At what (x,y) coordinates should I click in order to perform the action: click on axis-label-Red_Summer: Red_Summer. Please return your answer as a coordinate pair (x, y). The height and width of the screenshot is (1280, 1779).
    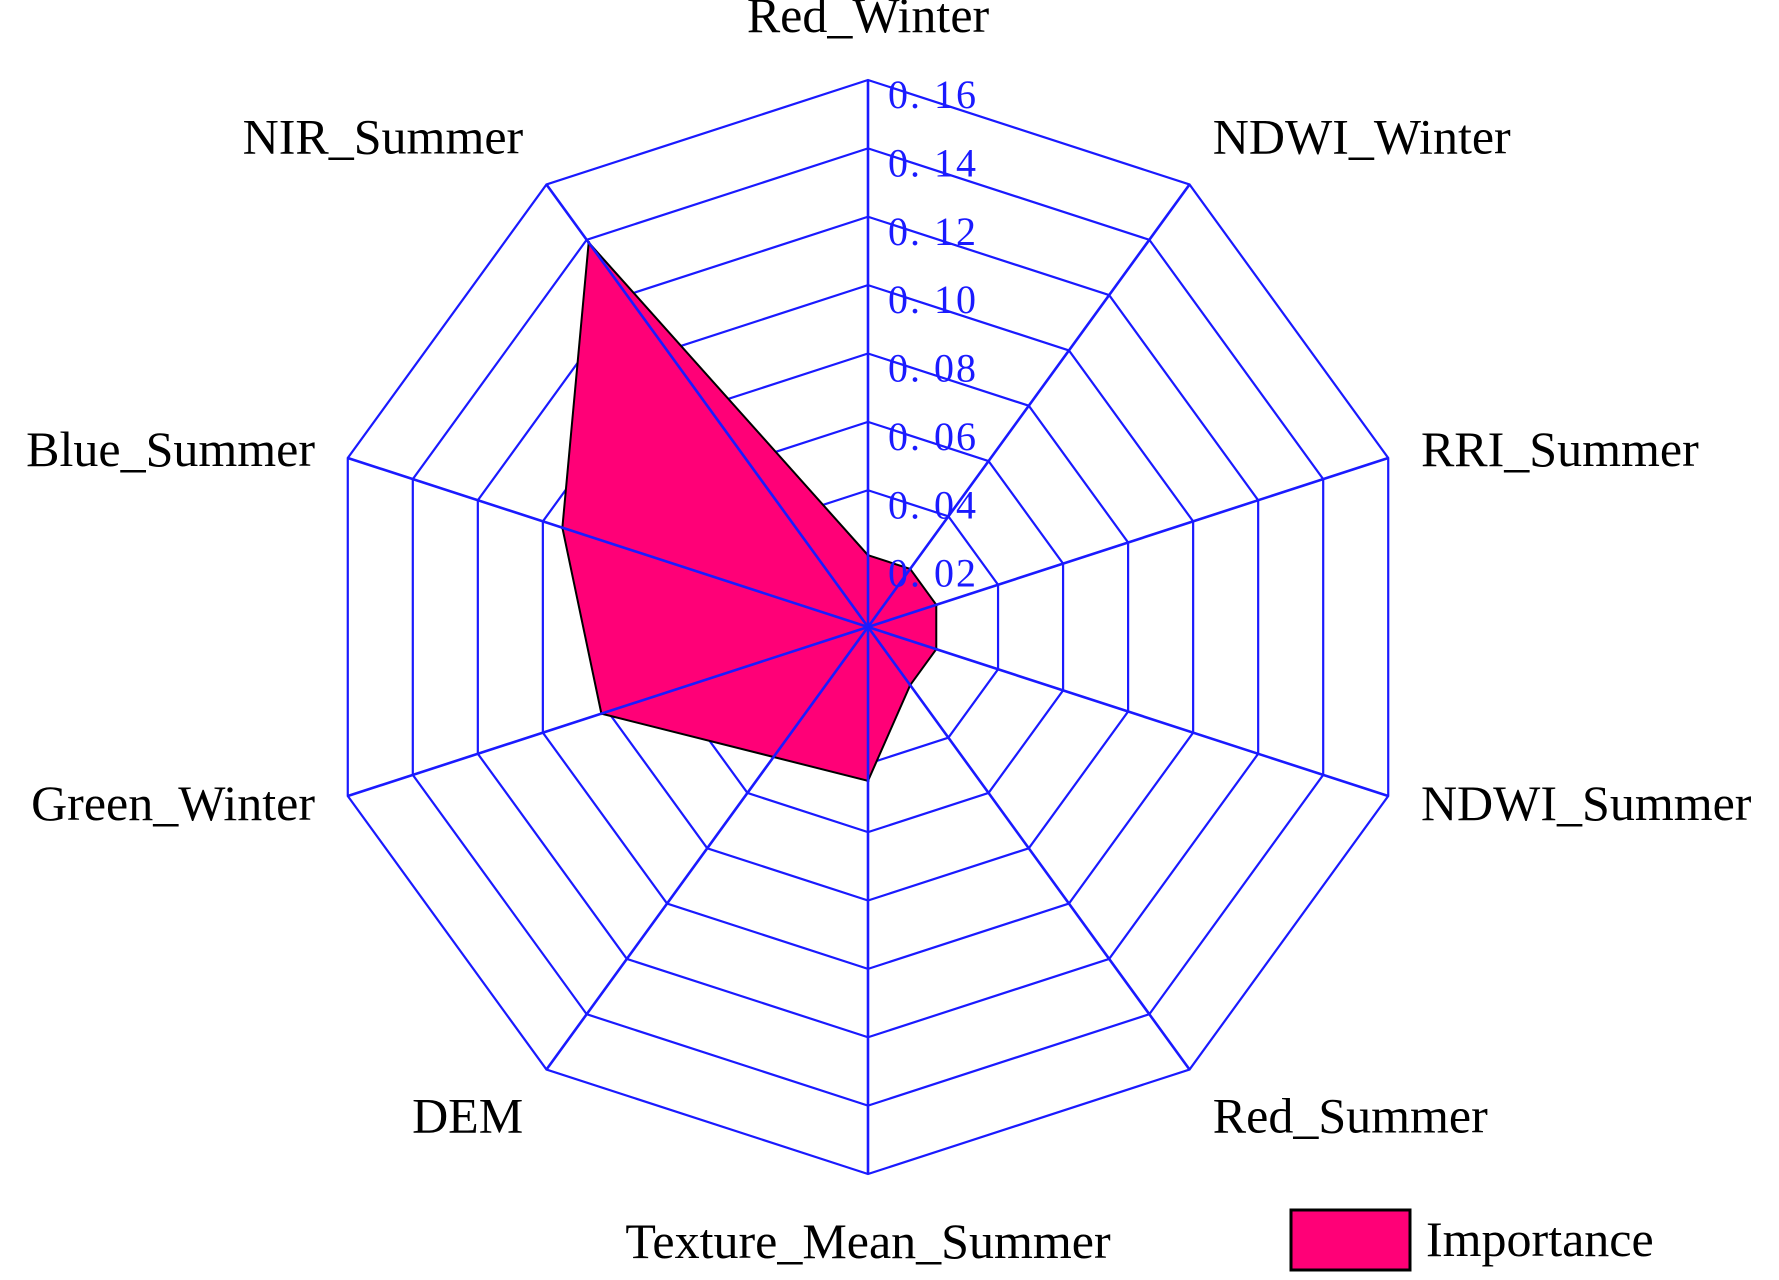
    Looking at the image, I should click on (1350, 1116).